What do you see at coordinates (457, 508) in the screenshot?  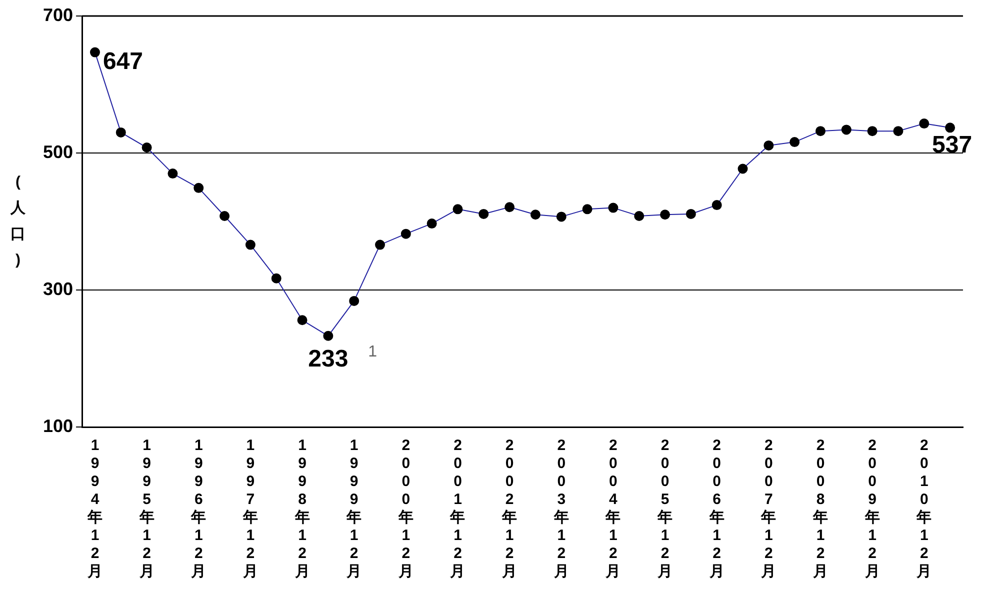 I see `x-tick-label: 2001年12月` at bounding box center [457, 508].